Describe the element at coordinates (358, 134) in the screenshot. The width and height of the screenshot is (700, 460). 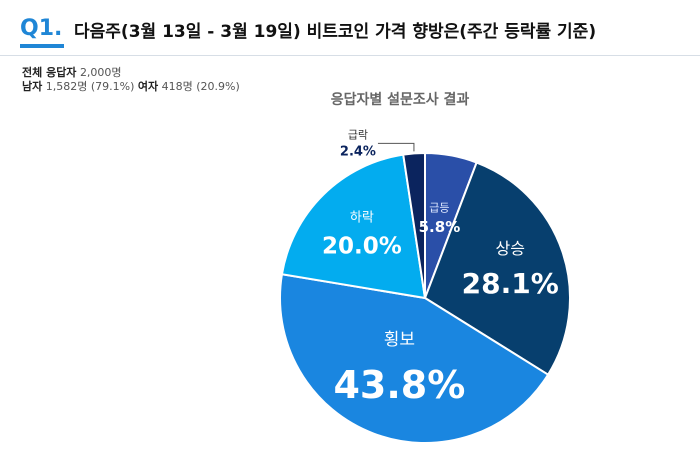
I see `slice-label: 급락` at that location.